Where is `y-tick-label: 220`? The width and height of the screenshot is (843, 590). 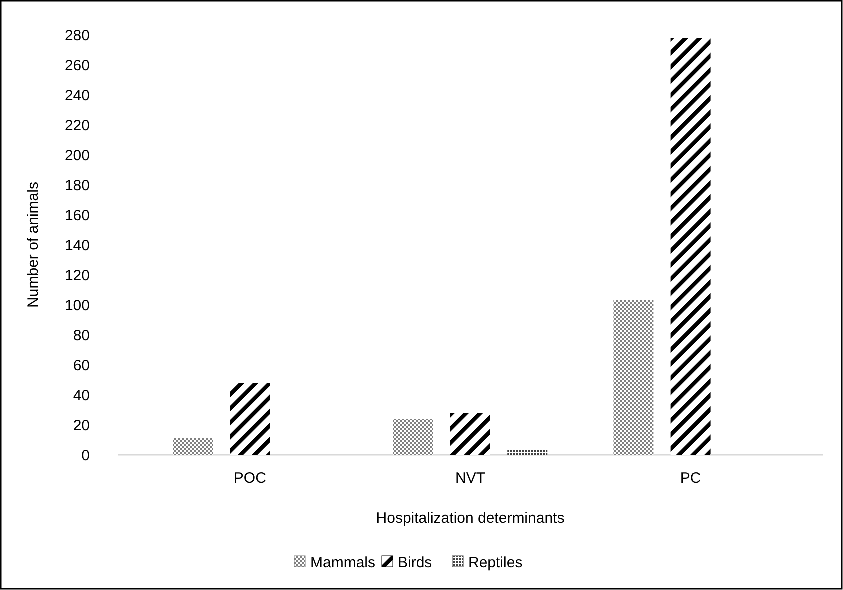
y-tick-label: 220 is located at coordinates (77, 125).